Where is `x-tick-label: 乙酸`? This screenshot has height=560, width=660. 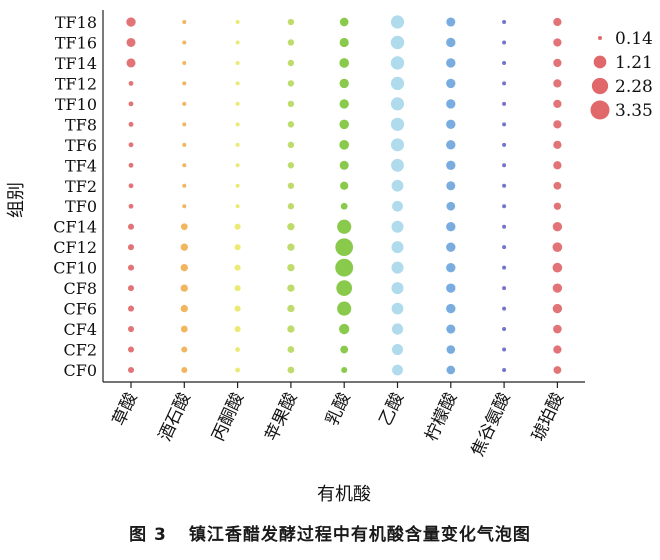 x-tick-label: 乙酸 is located at coordinates (392, 409).